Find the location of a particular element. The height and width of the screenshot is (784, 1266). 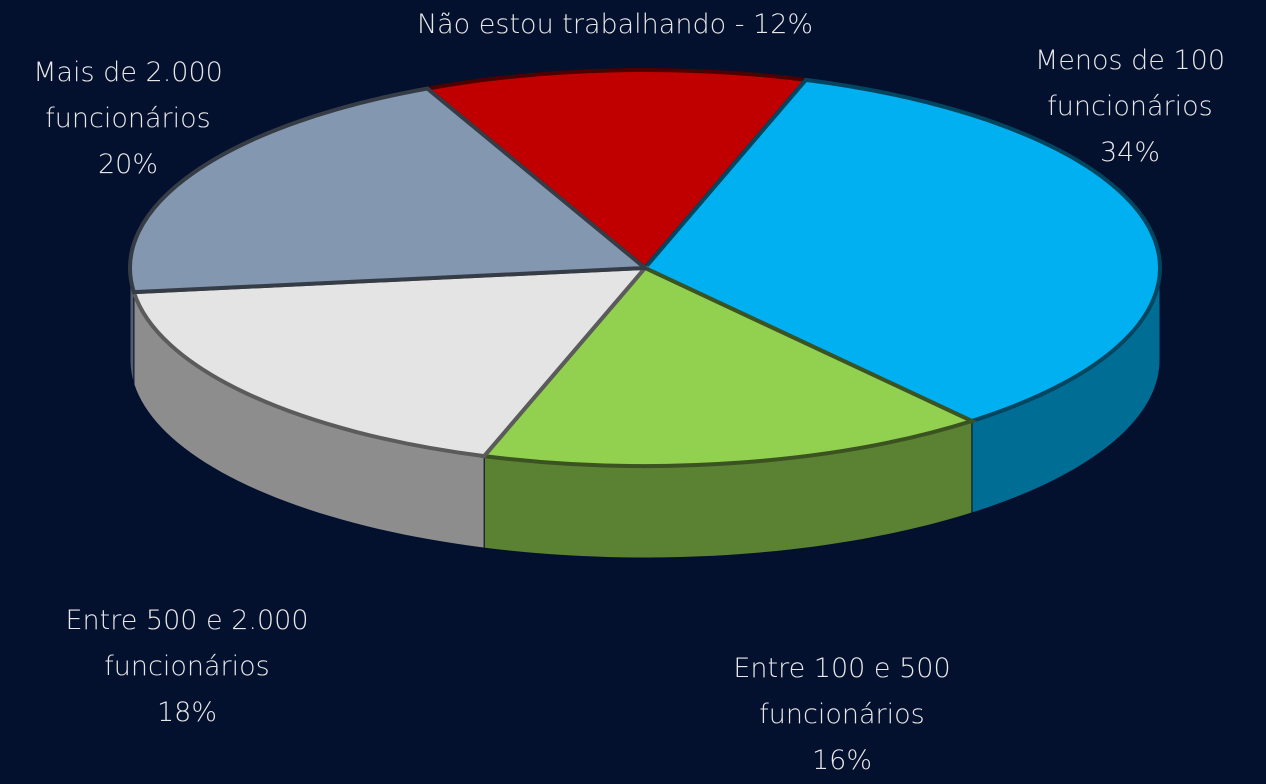

data-label: Mais de 2.000 funcionários 20% is located at coordinates (128, 119).